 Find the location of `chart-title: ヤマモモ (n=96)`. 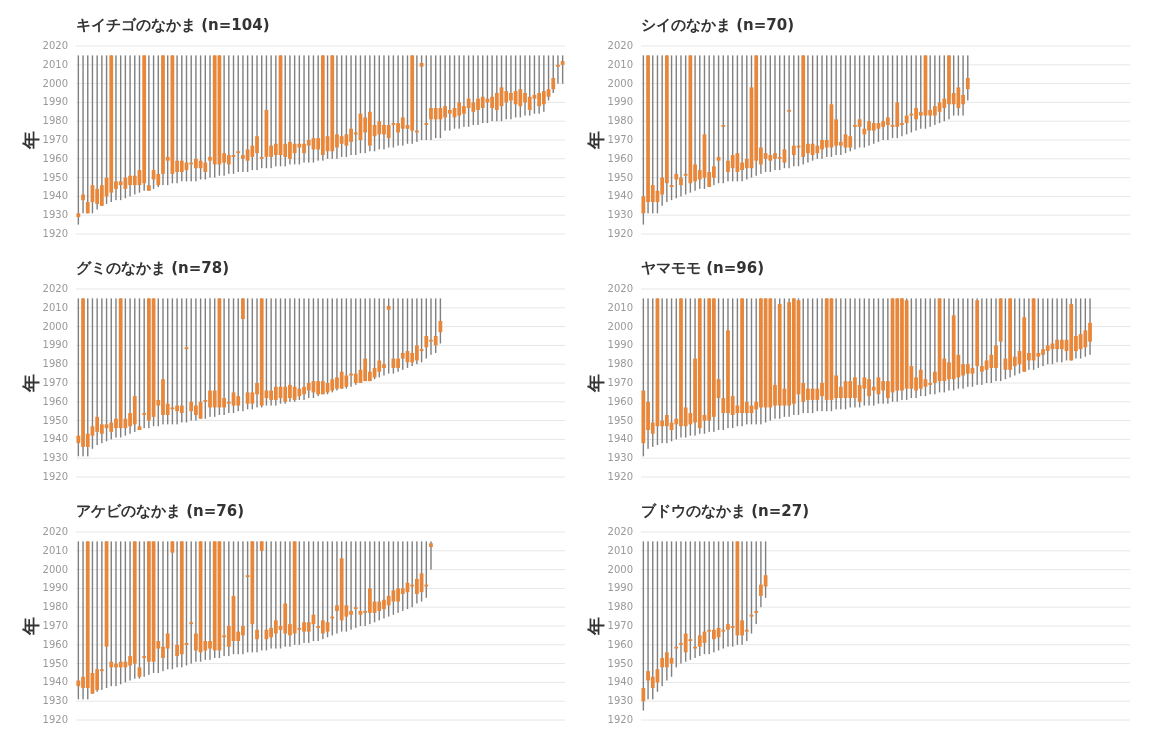

chart-title: ヤマモモ (n=96) is located at coordinates (703, 268).